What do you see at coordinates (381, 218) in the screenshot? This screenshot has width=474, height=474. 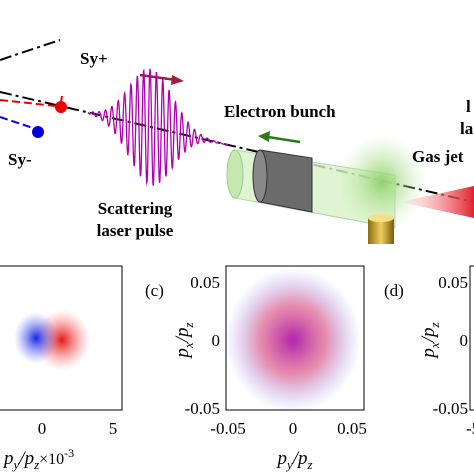 I see `nozzle-top` at bounding box center [381, 218].